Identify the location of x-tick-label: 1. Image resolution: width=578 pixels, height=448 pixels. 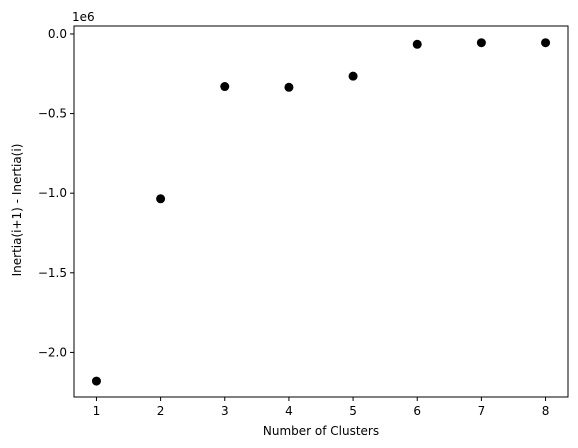
(97, 411).